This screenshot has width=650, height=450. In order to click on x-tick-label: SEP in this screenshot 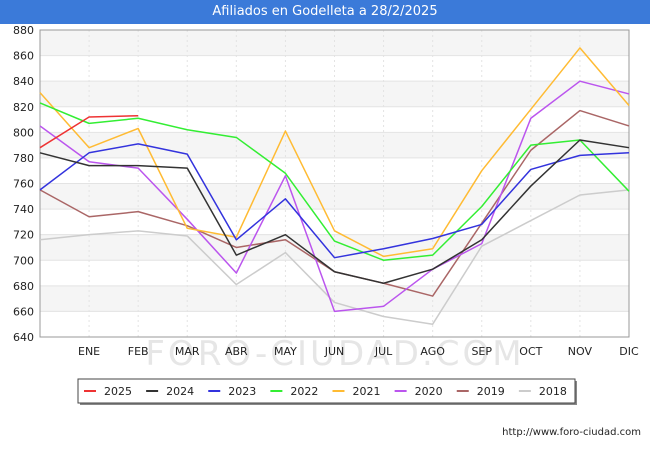, I will do `click(481, 351)`.